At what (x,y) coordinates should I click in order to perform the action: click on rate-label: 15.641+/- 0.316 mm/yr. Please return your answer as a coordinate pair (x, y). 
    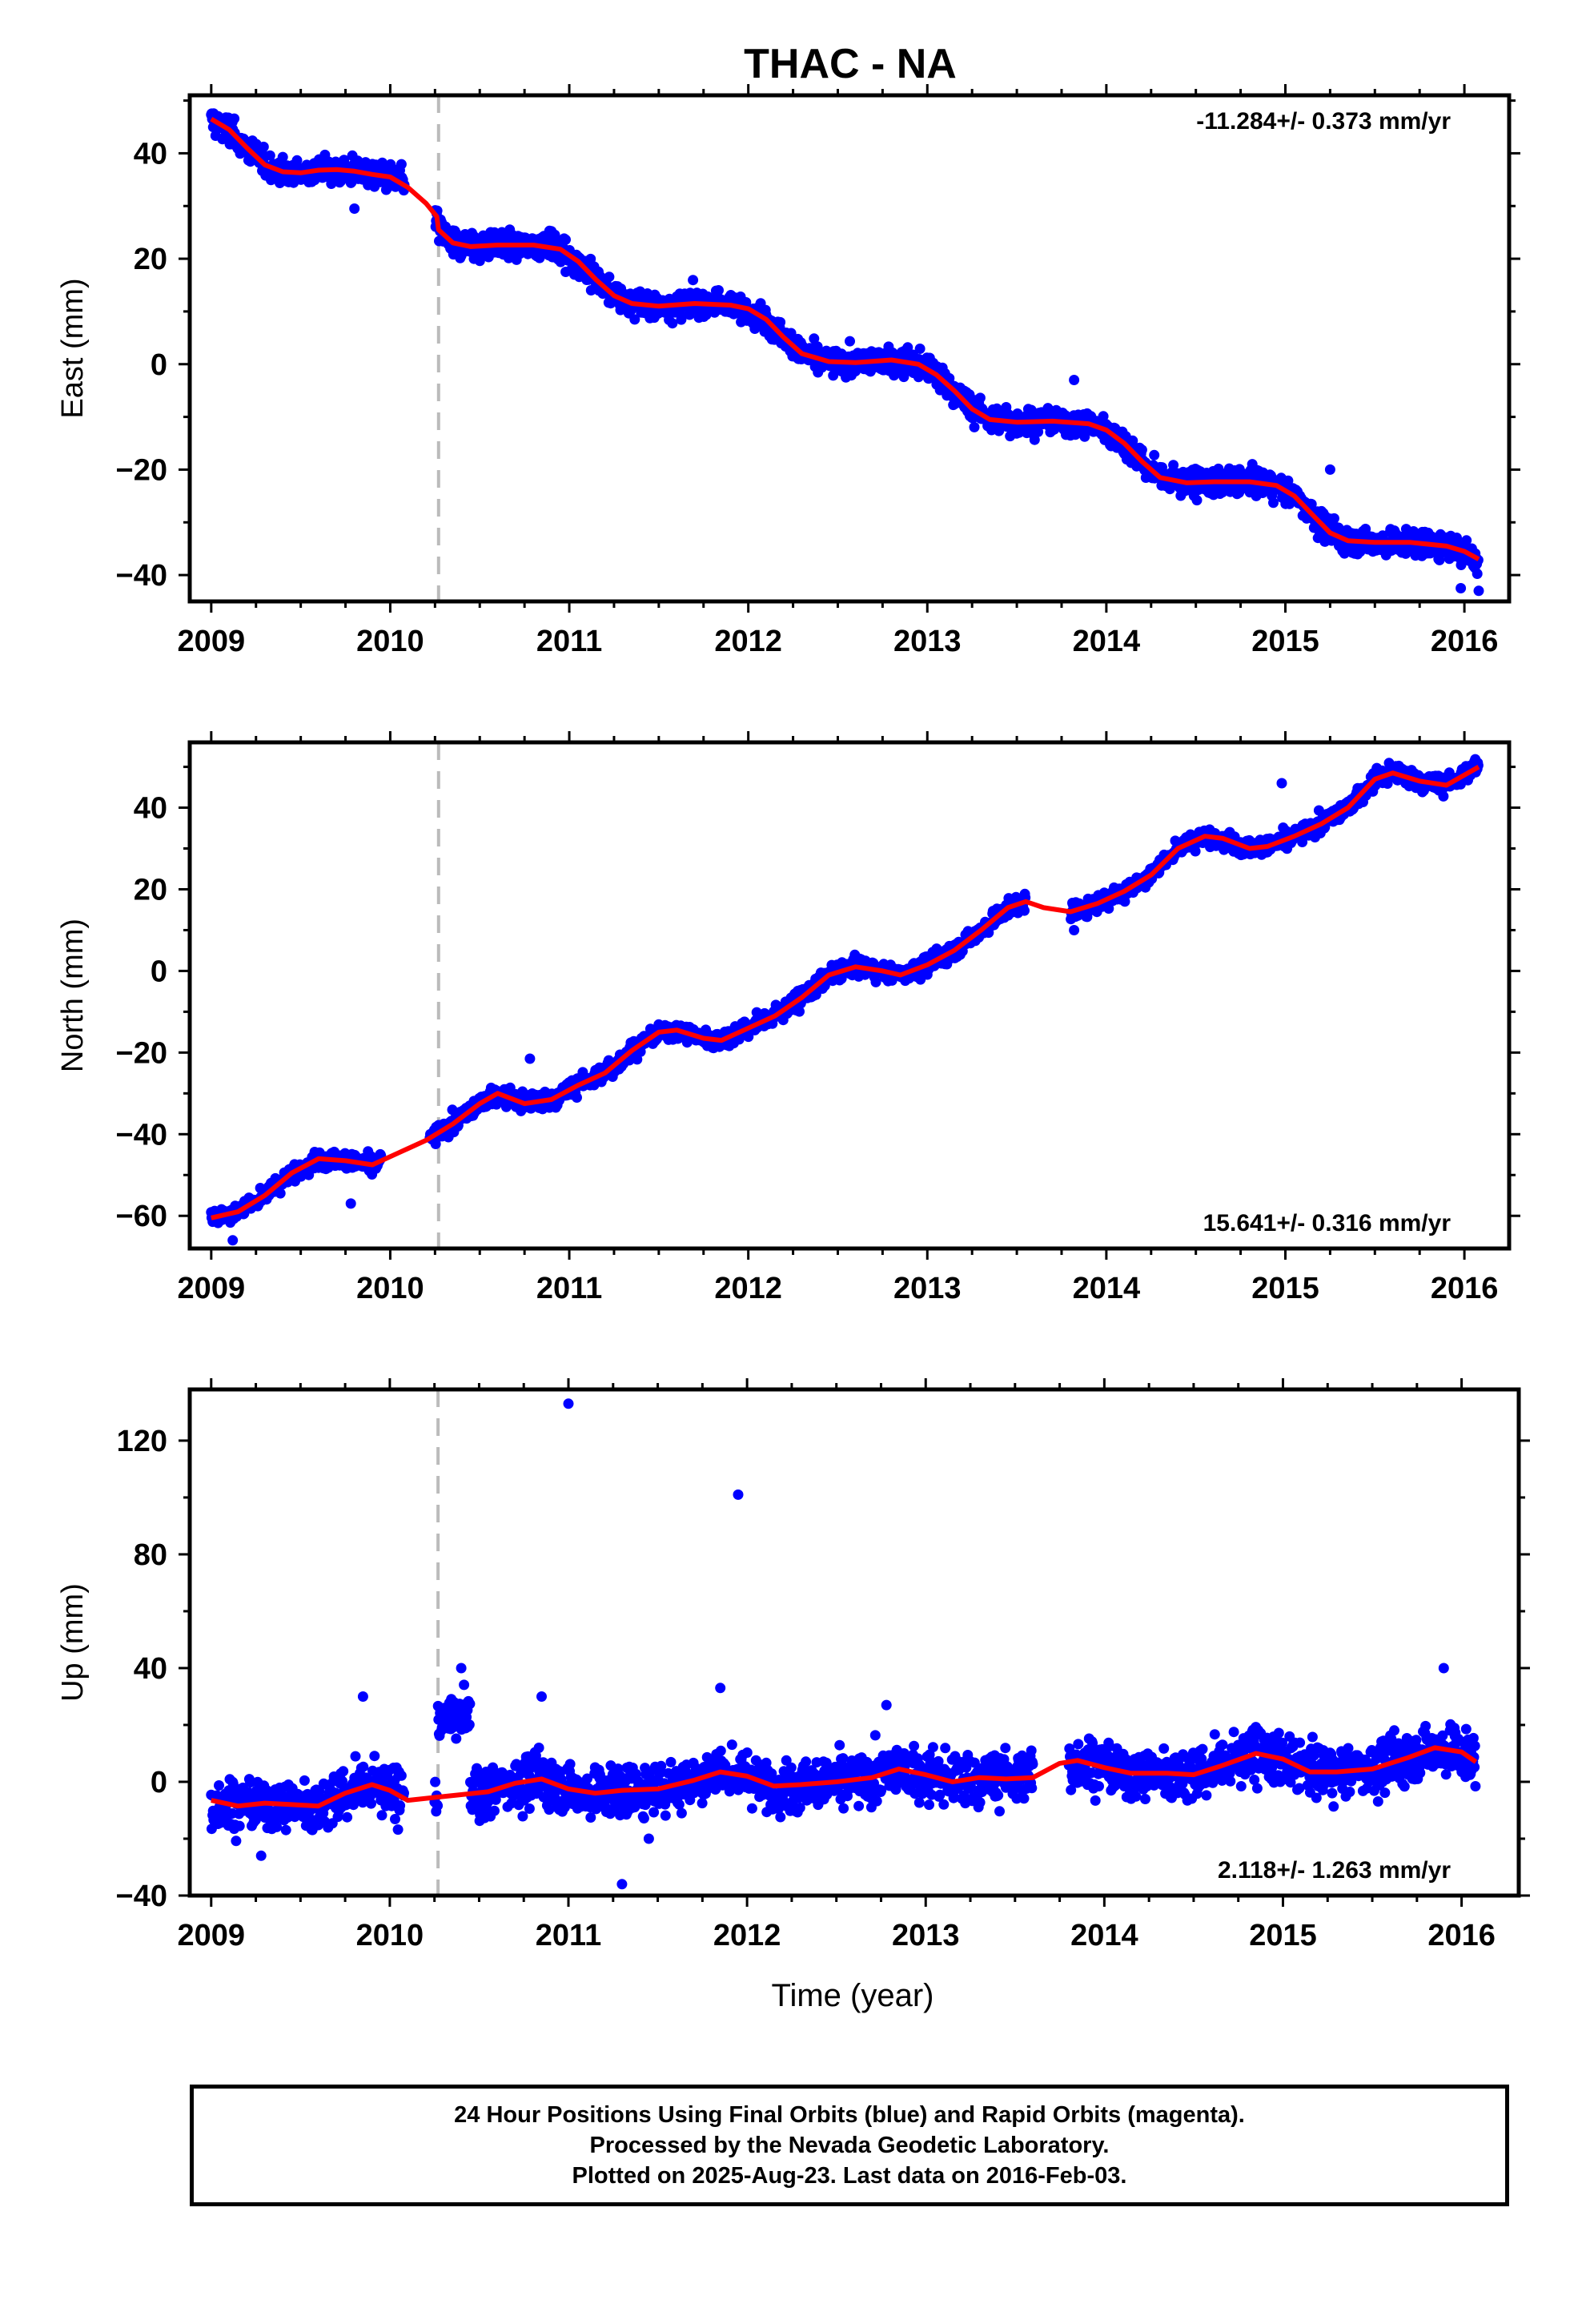
    Looking at the image, I should click on (1328, 1223).